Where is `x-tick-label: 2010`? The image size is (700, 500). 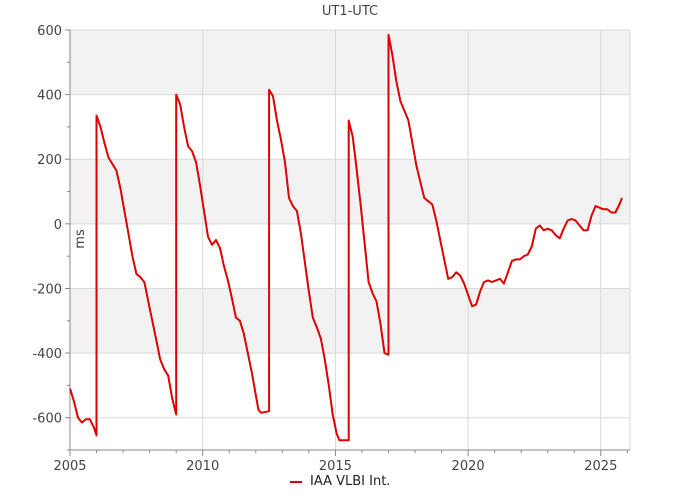 x-tick-label: 2010 is located at coordinates (202, 466).